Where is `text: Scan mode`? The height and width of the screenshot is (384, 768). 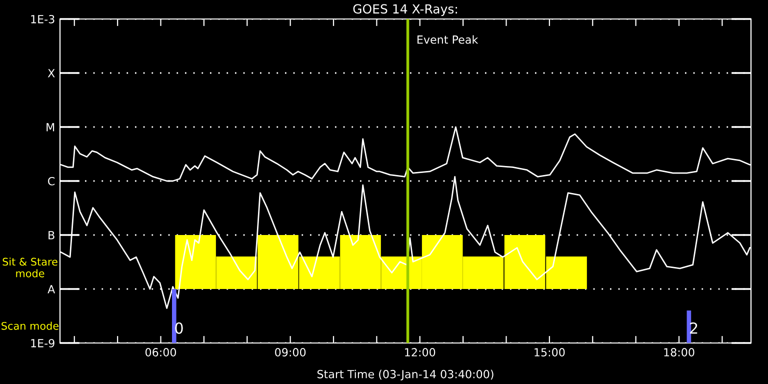
text: Scan mode is located at coordinates (30, 326).